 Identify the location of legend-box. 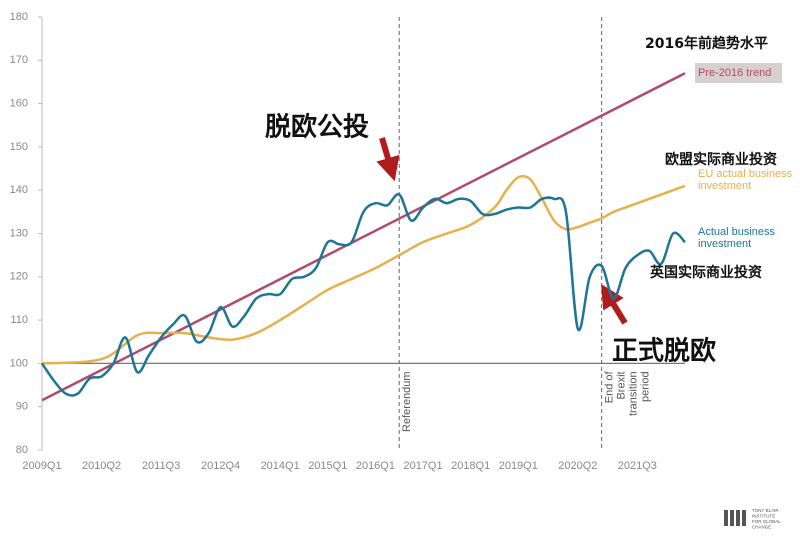
(738, 73).